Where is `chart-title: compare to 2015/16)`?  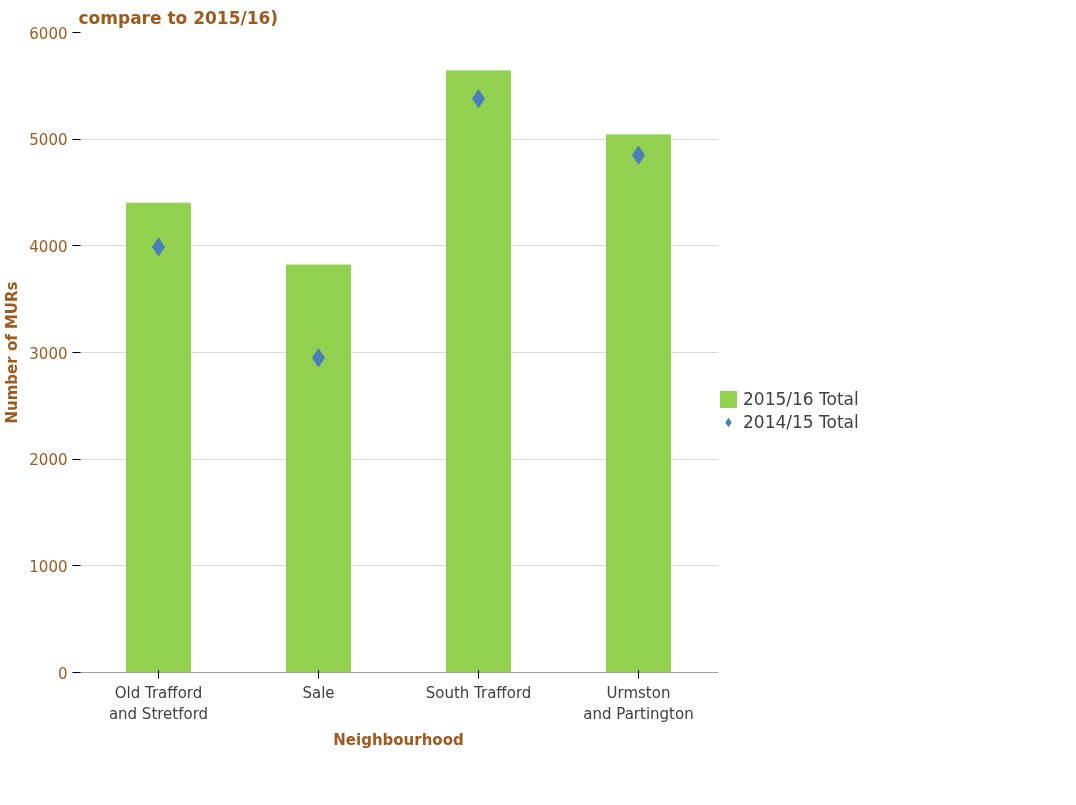 chart-title: compare to 2015/16) is located at coordinates (178, 17).